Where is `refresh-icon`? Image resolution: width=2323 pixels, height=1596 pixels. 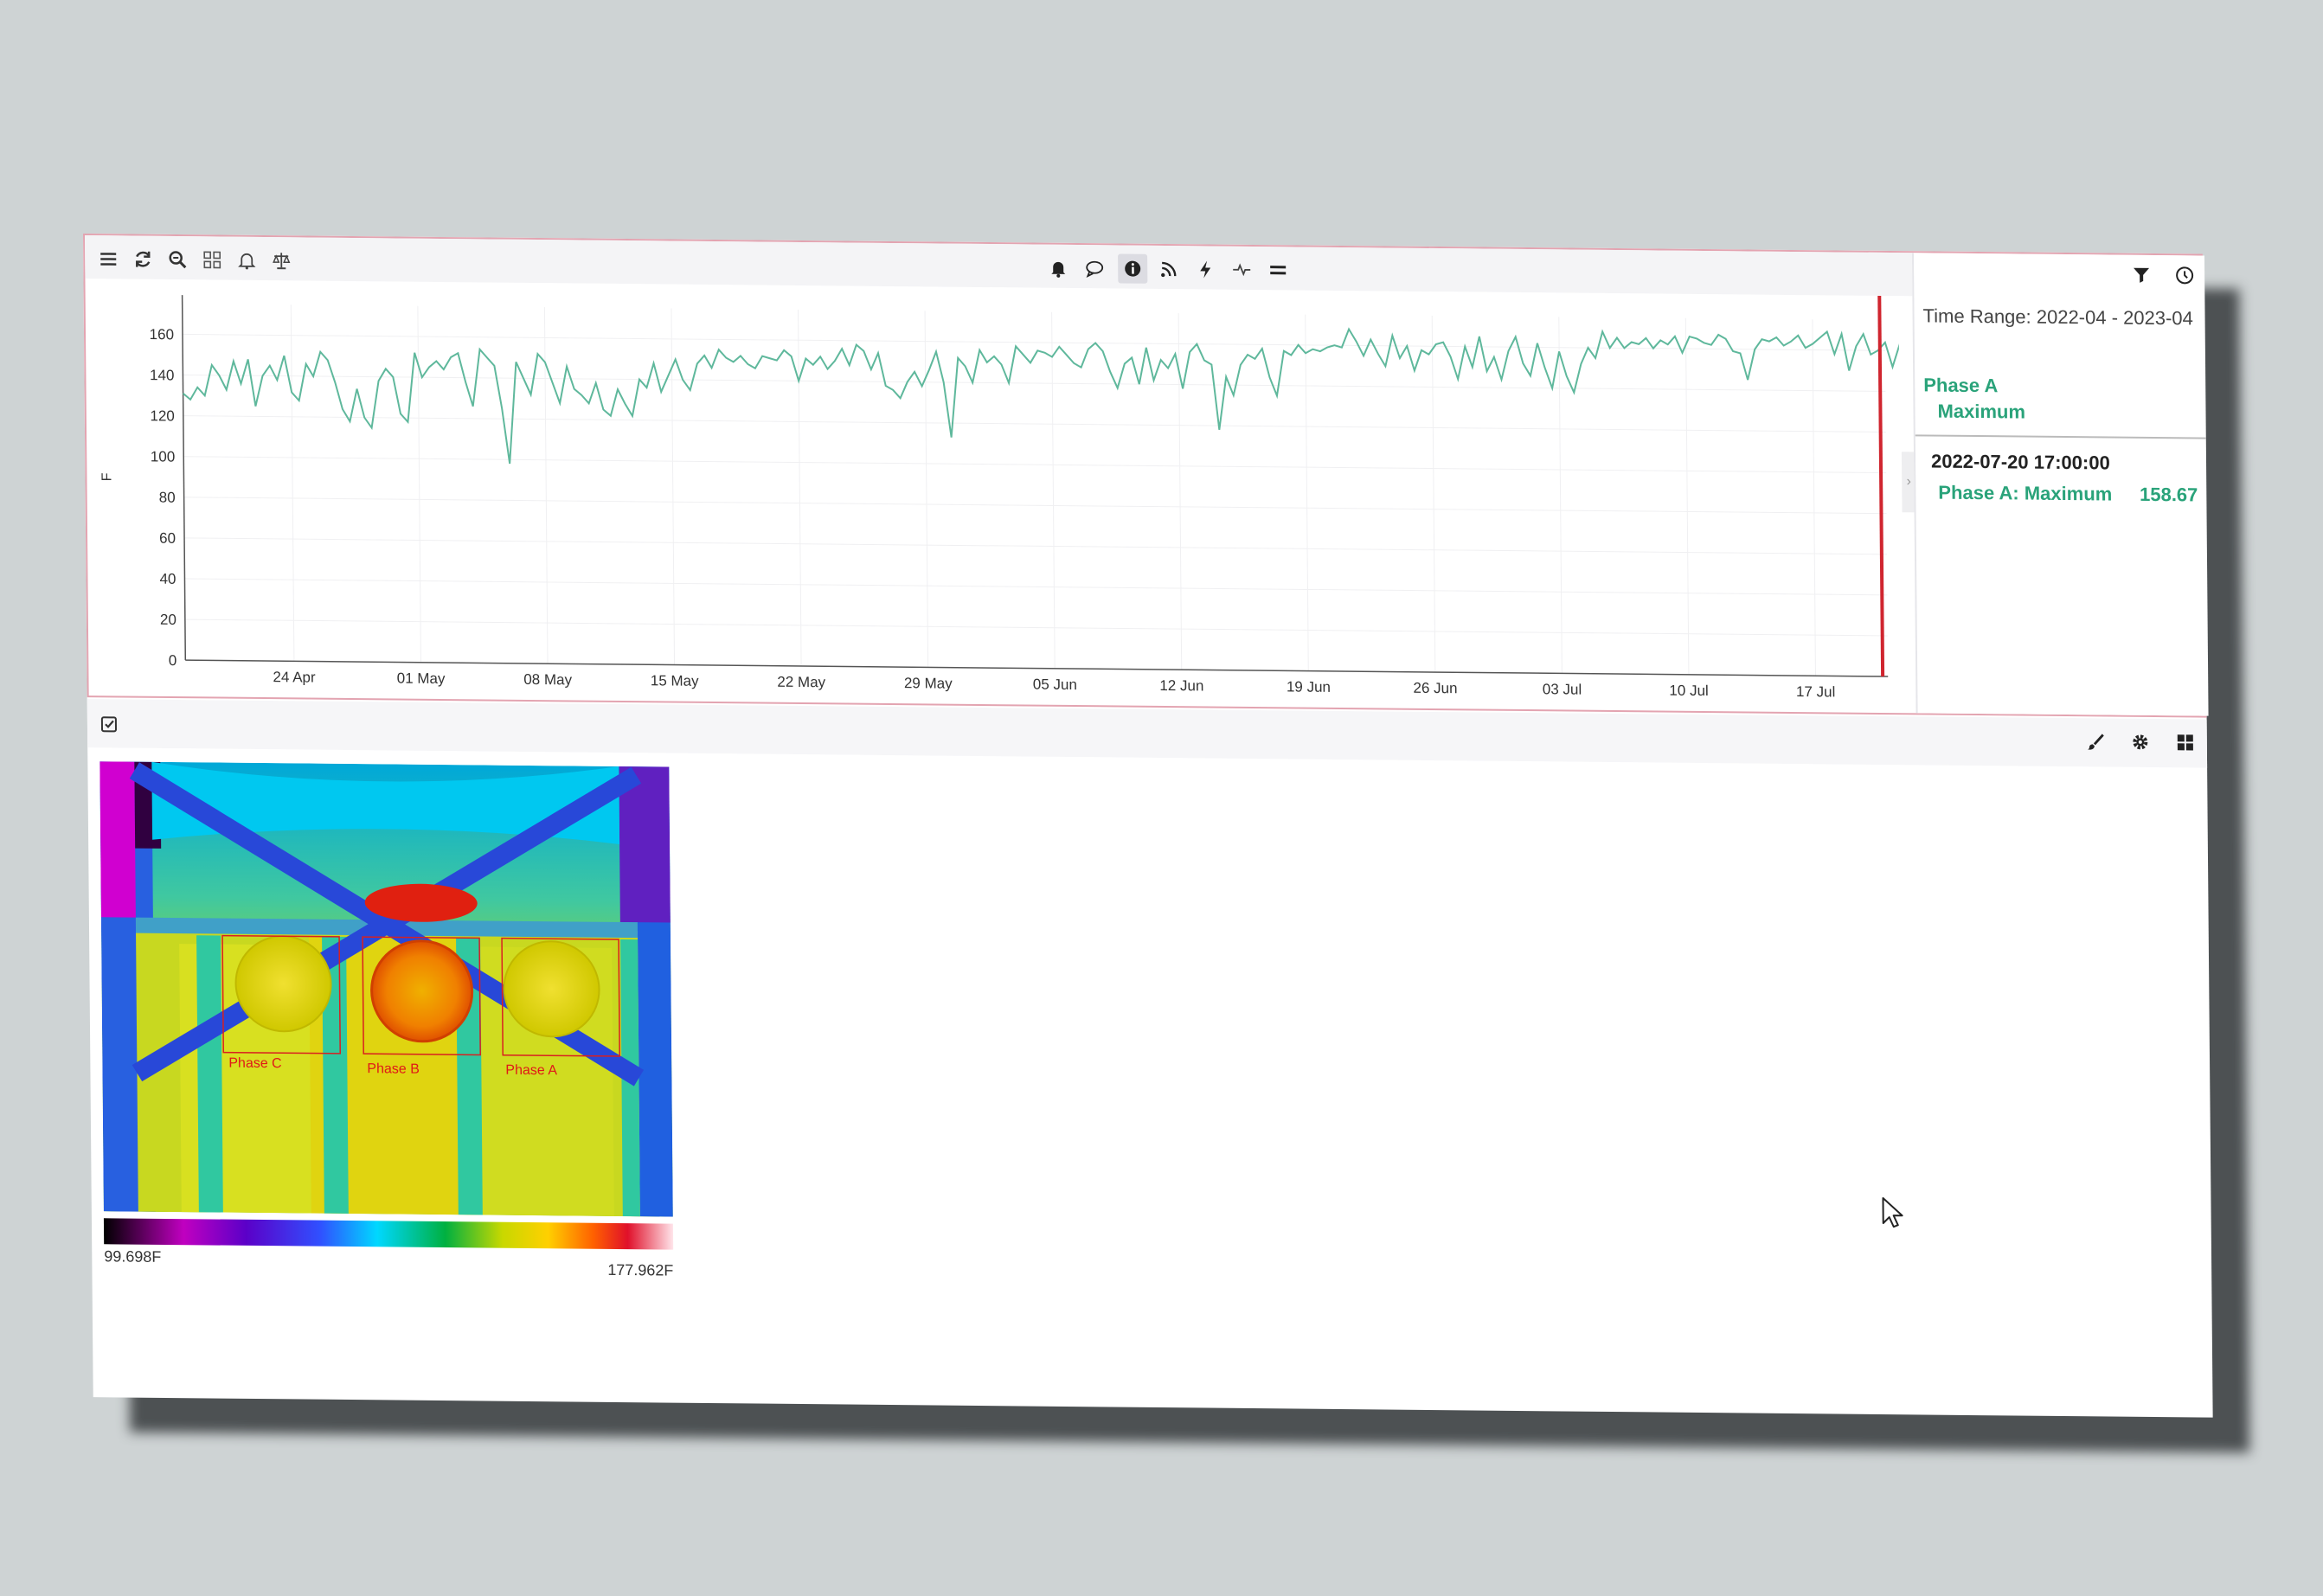 refresh-icon is located at coordinates (143, 259).